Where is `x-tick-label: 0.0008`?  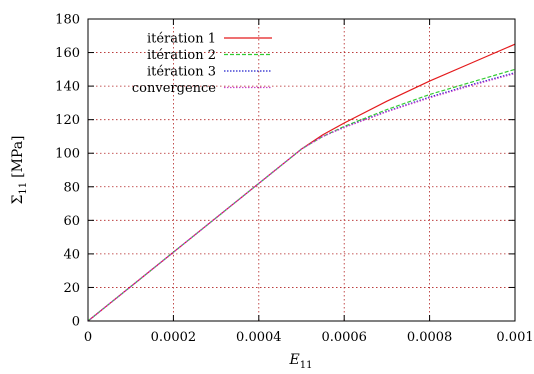
x-tick-label: 0.0008 is located at coordinates (430, 337).